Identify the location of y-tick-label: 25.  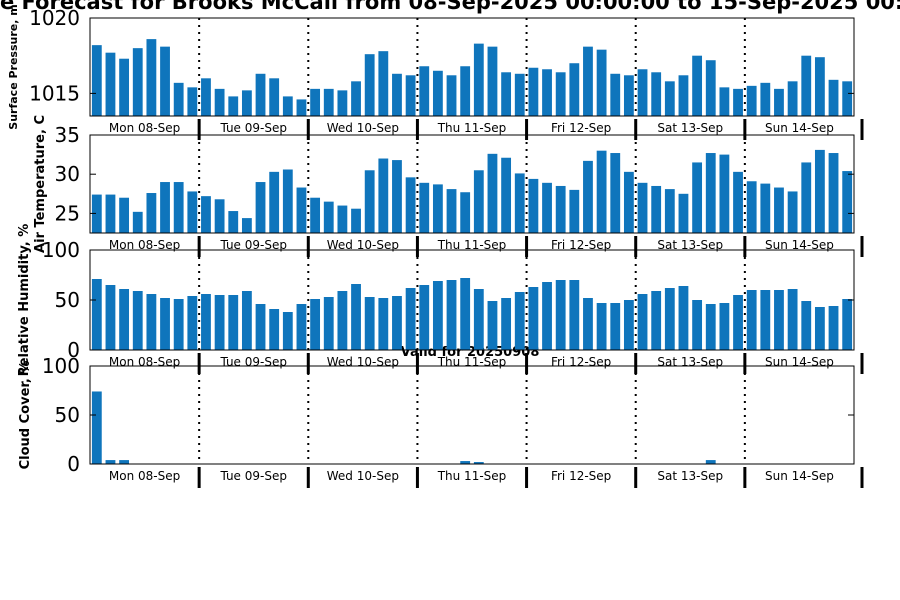
(67, 213).